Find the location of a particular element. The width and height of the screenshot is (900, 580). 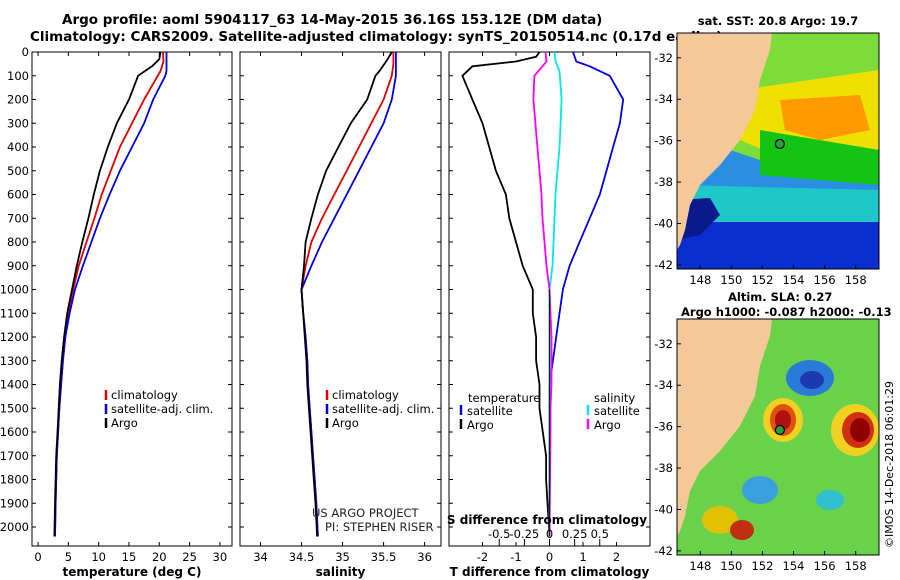

diff-s-tick-label: 0.5 is located at coordinates (600, 534).